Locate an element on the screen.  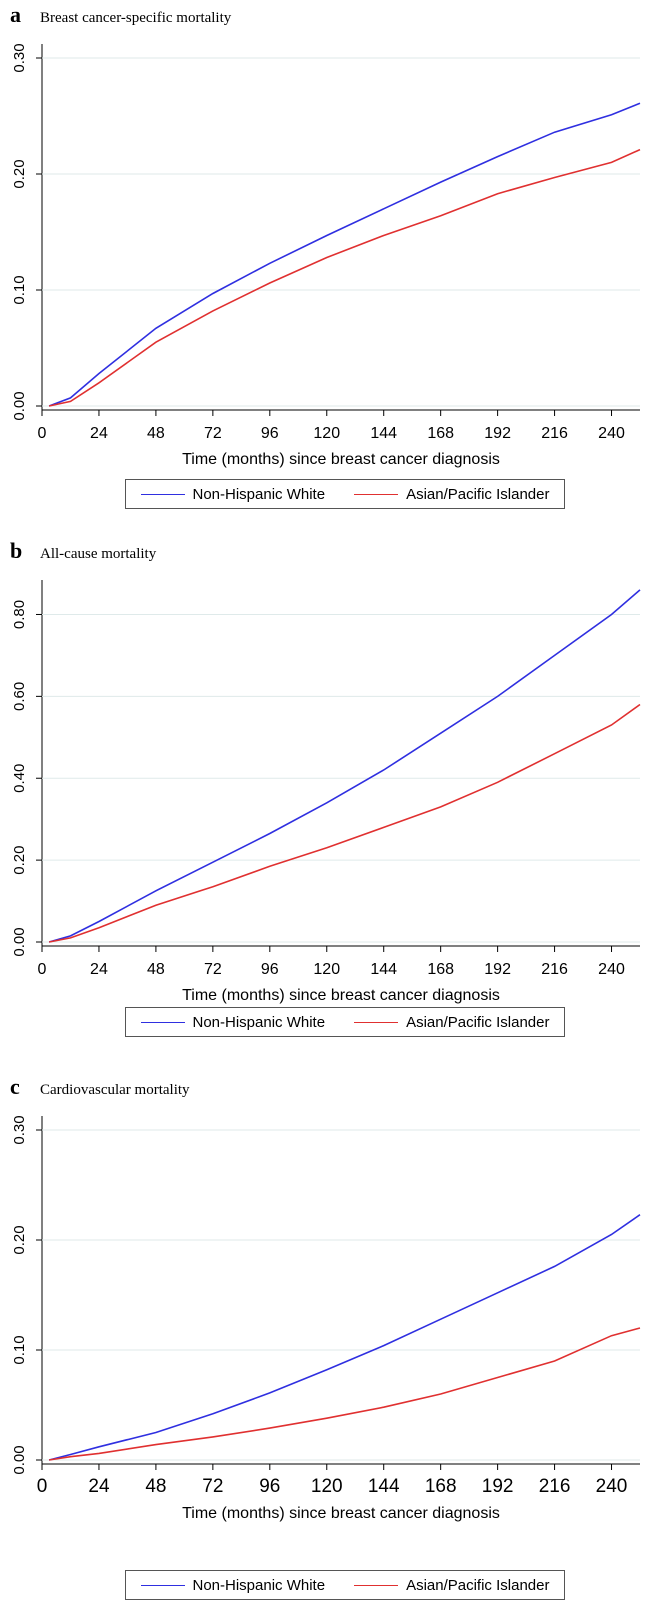
panel-letter: c is located at coordinates (15, 1086).